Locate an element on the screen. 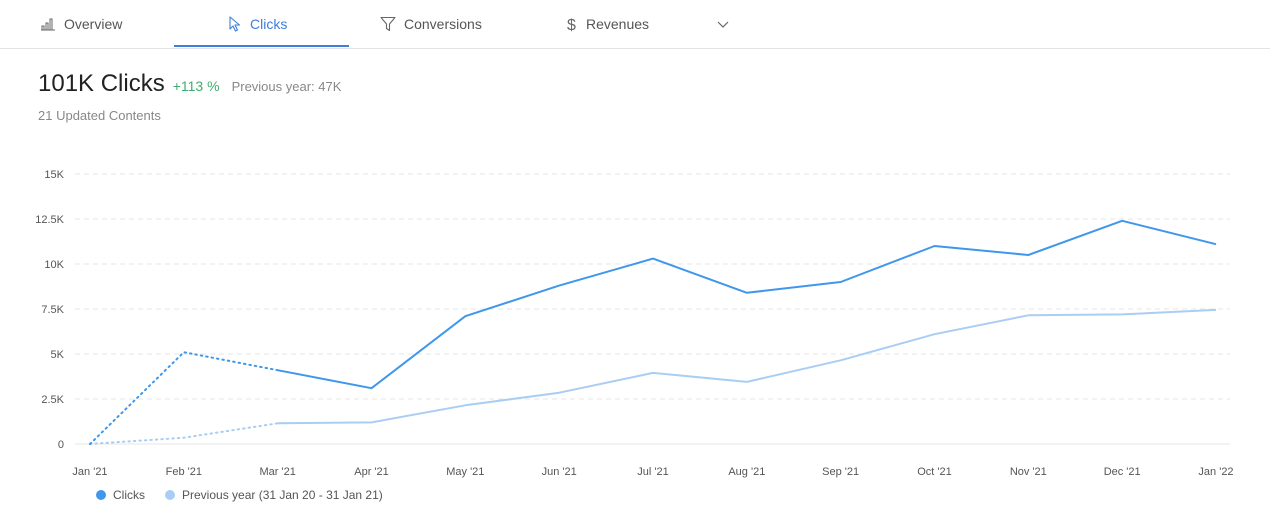 This screenshot has height=517, width=1270. tab-bar: Overview Clicks Conversions $ Revenues is located at coordinates (635, 24).